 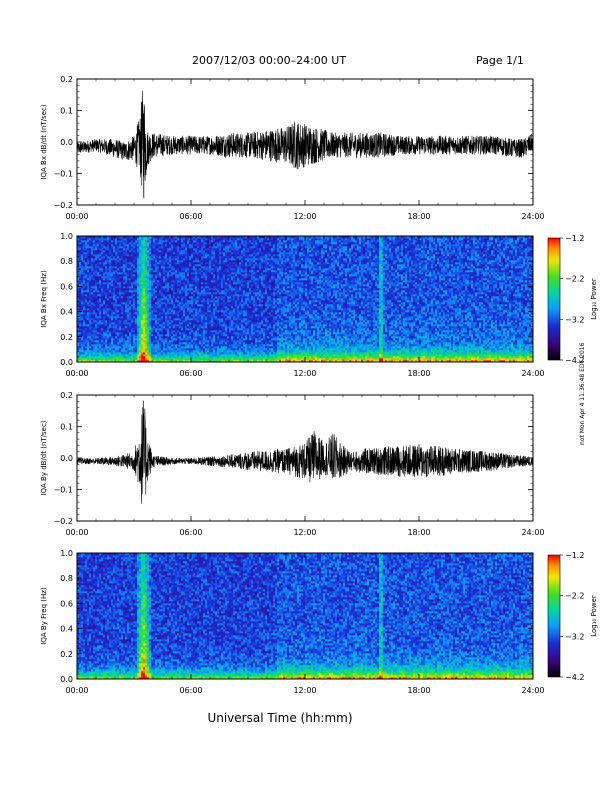 What do you see at coordinates (279, 718) in the screenshot?
I see `x-axis-title: Universal Time (hh:mm)` at bounding box center [279, 718].